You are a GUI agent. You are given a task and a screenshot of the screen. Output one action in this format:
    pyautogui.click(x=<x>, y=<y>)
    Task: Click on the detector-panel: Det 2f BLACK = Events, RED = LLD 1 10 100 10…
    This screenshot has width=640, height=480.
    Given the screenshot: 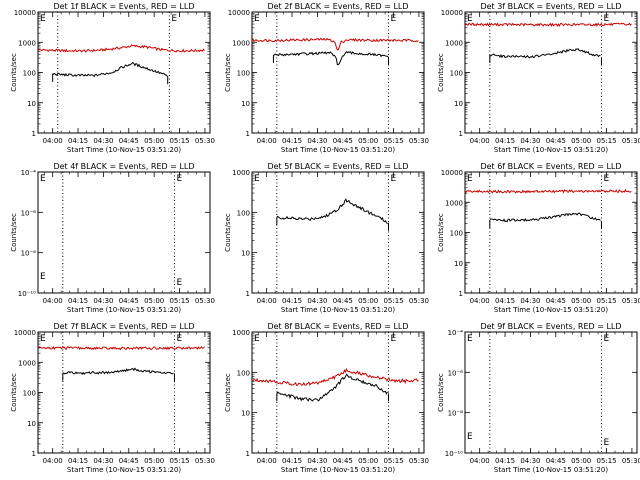 What is the action you would take?
    pyautogui.click(x=326, y=78)
    